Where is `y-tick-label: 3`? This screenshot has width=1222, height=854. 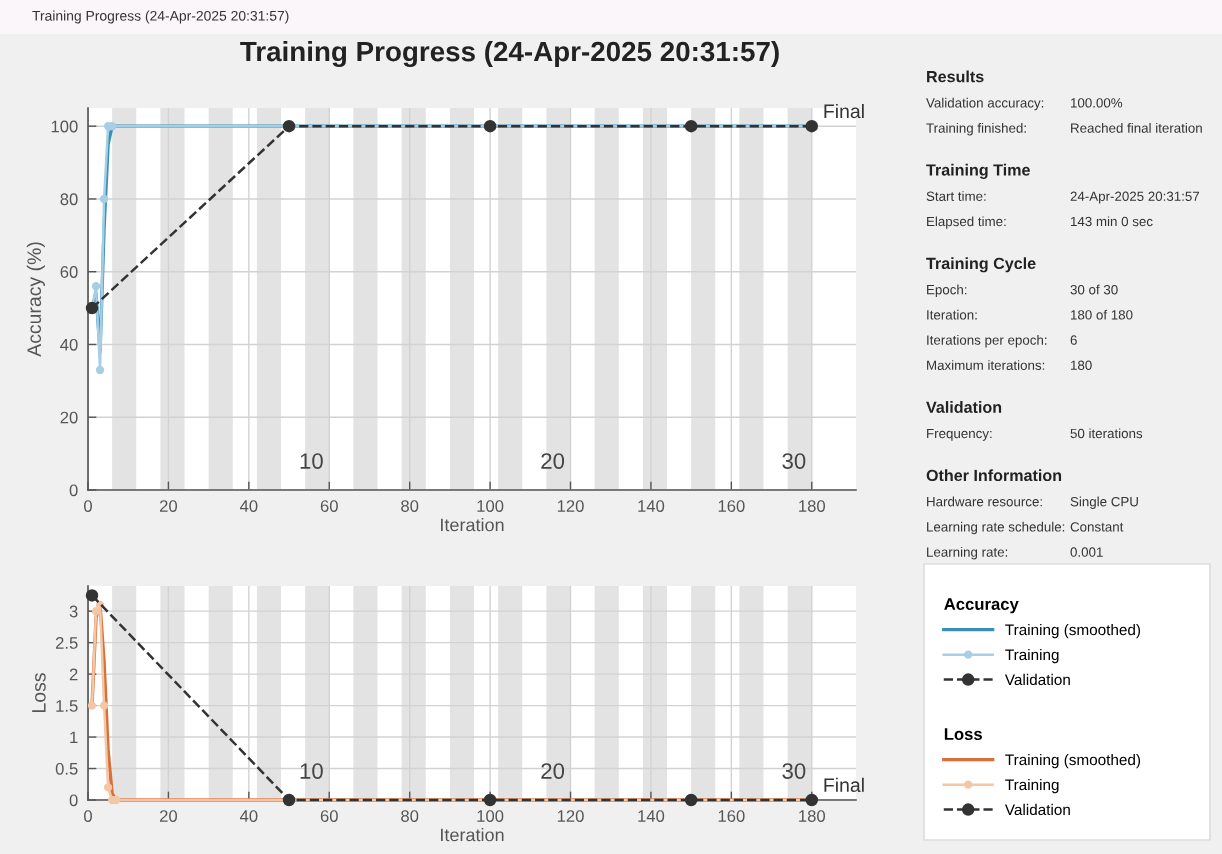 y-tick-label: 3 is located at coordinates (73, 611).